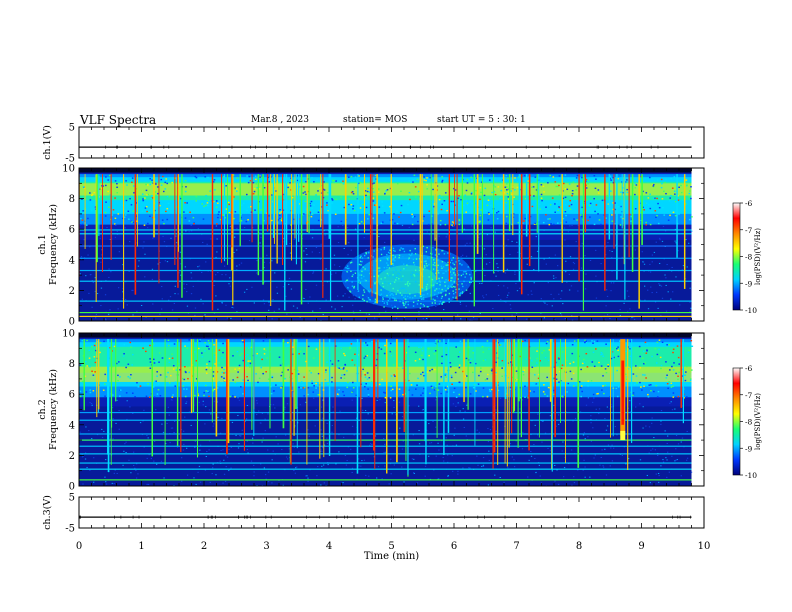 This screenshot has width=792, height=612. Describe the element at coordinates (579, 546) in the screenshot. I see `x-tick-label: 8` at that location.